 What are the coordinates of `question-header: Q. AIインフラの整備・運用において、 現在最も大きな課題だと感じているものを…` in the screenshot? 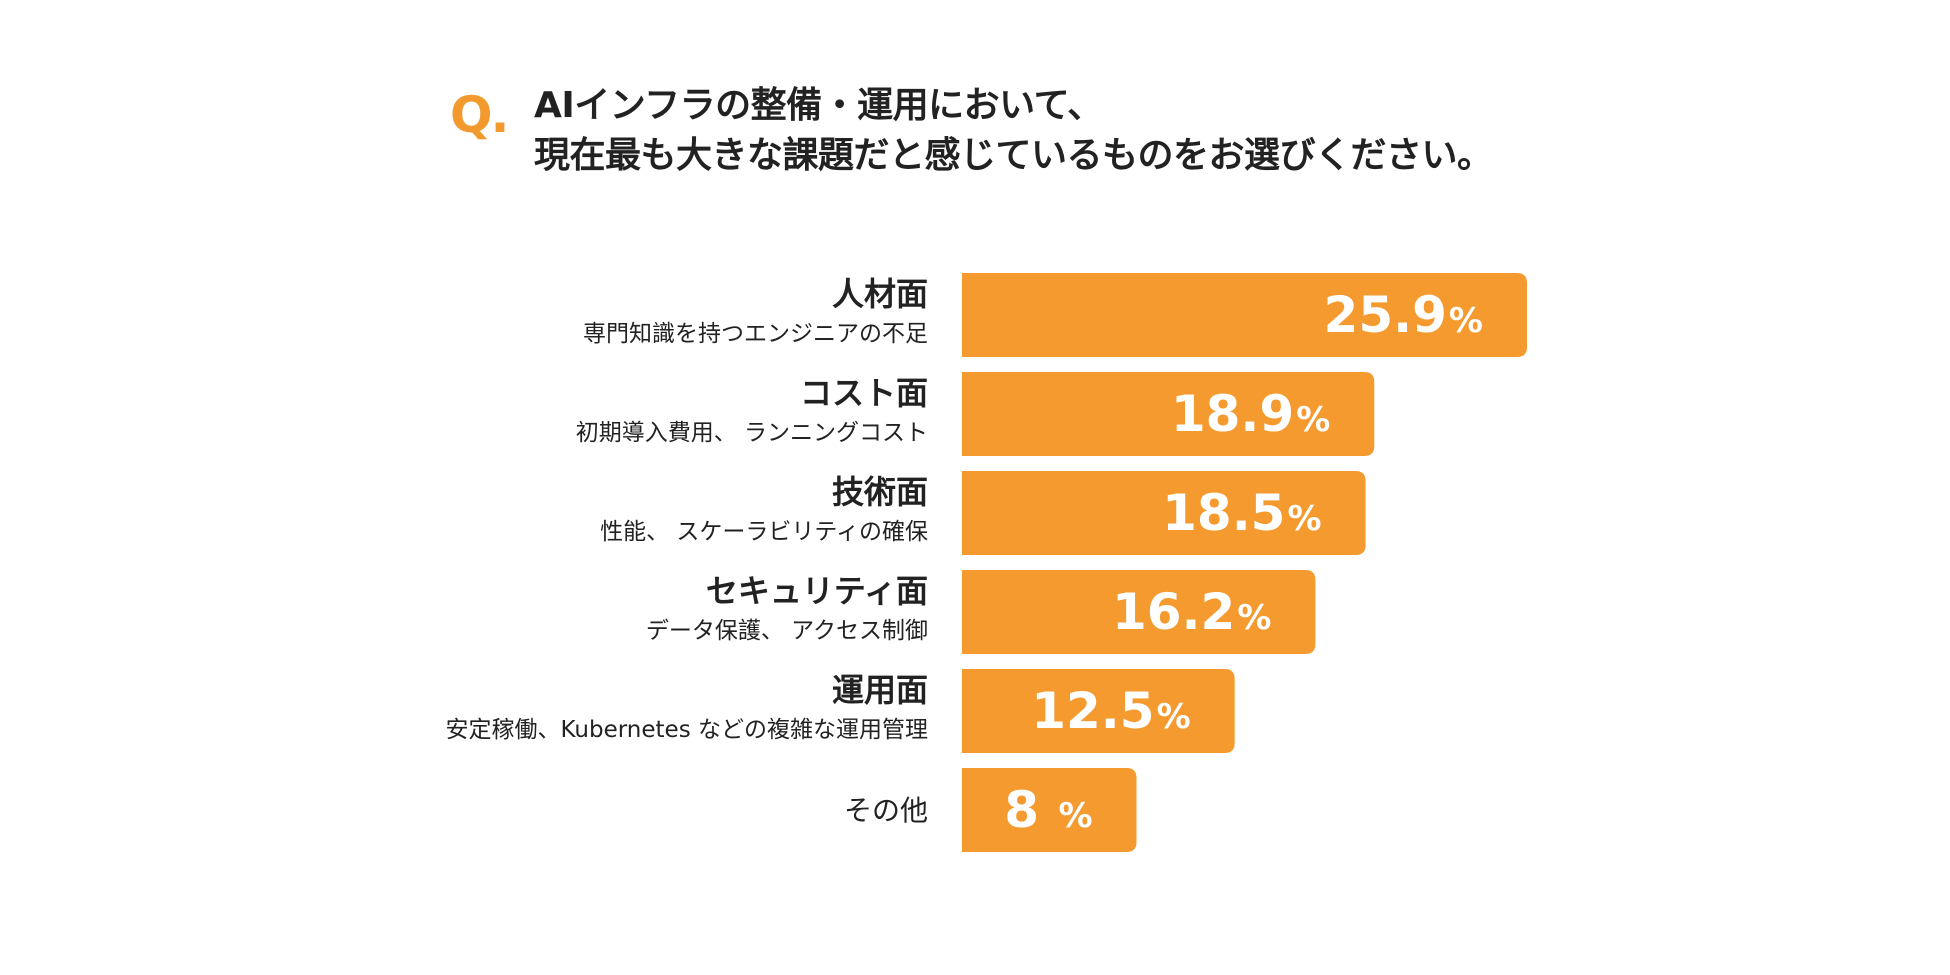 It's located at (1050, 123).